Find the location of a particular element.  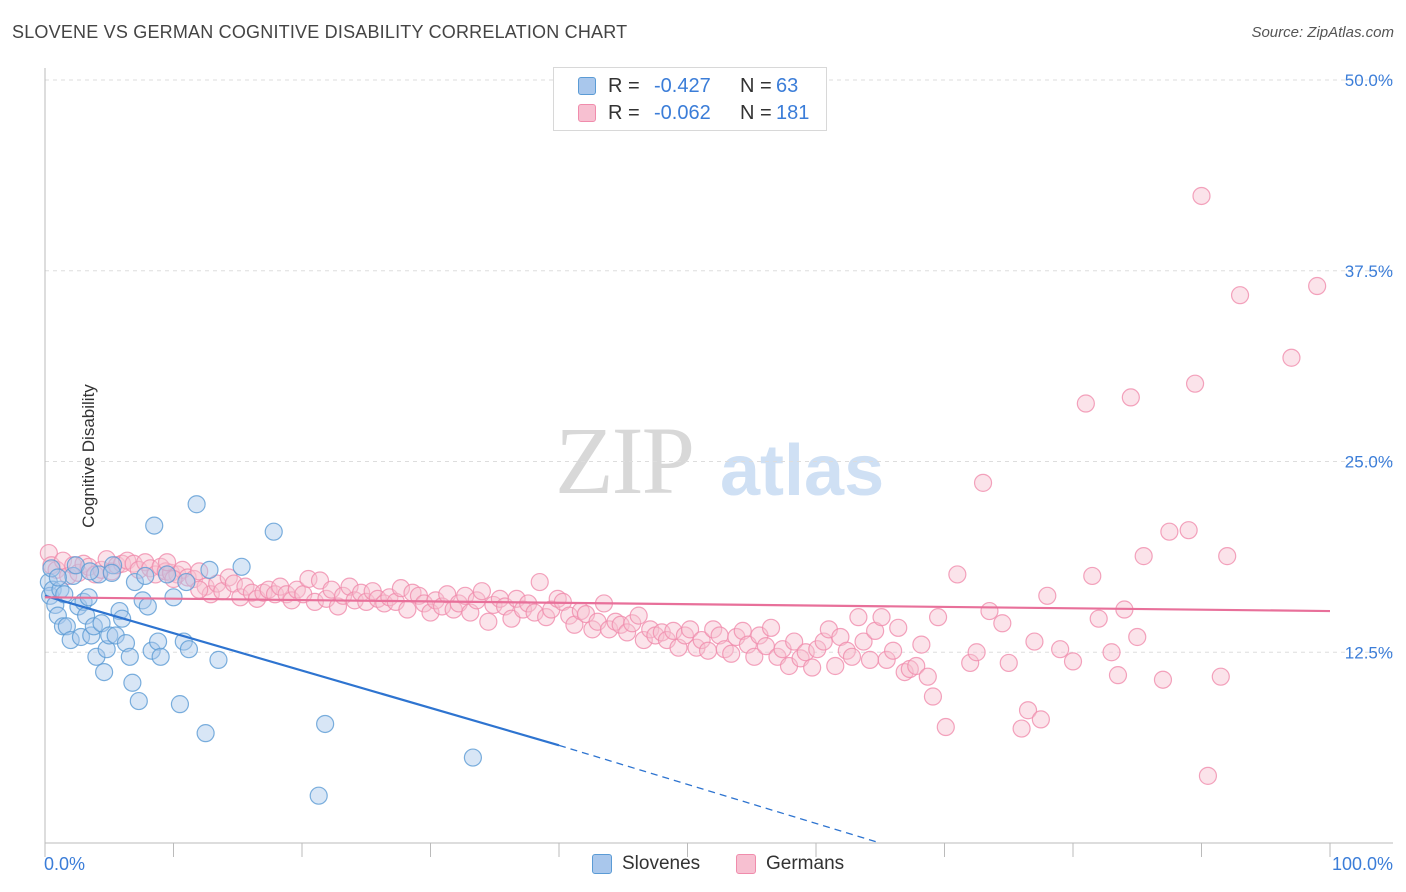

slovenes-legend-label: Slovenes is located at coordinates (661, 863).